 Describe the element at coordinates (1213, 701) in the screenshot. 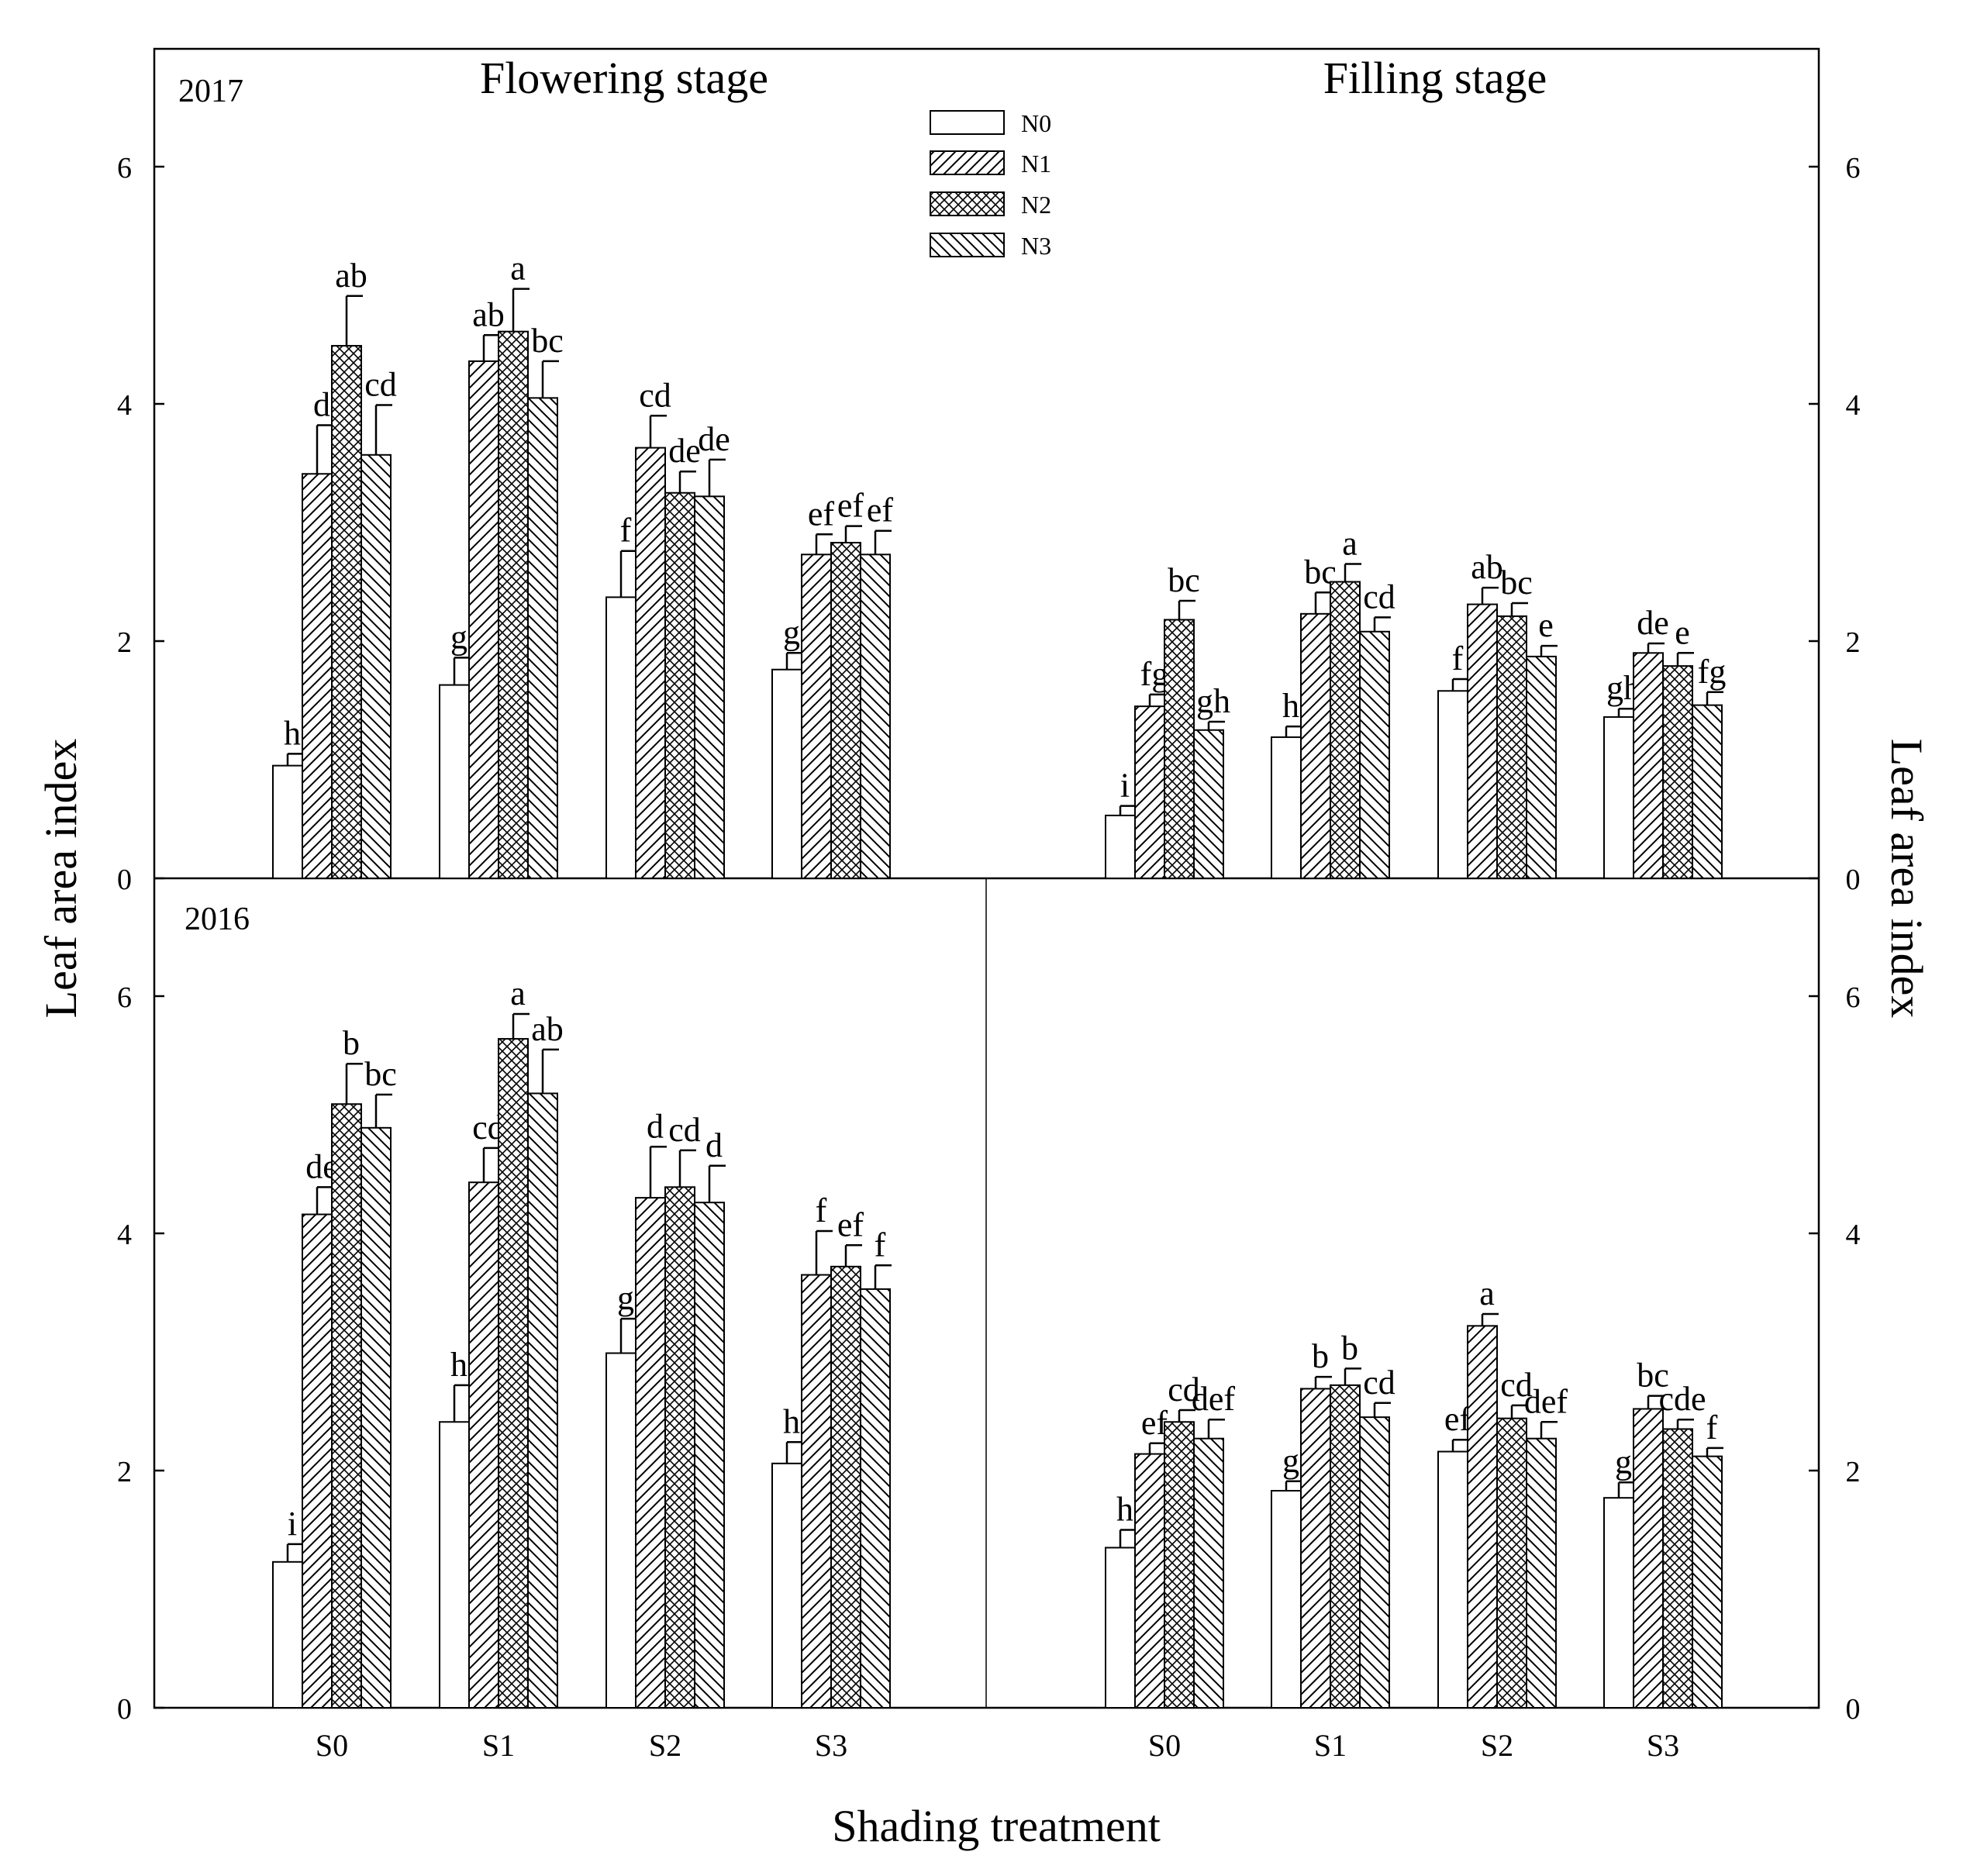

I see `significance-letter: gh` at that location.